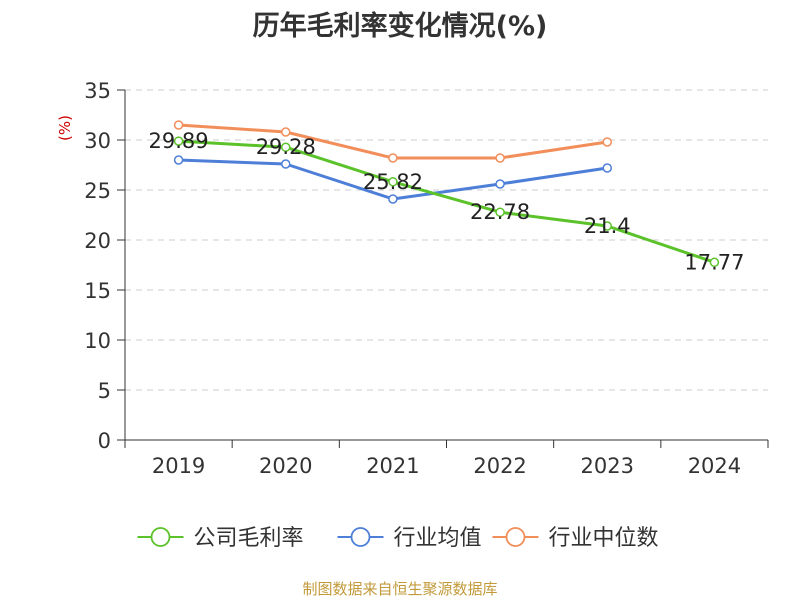 The height and width of the screenshot is (600, 800). Describe the element at coordinates (97, 291) in the screenshot. I see `y-tick-label: 15` at that location.